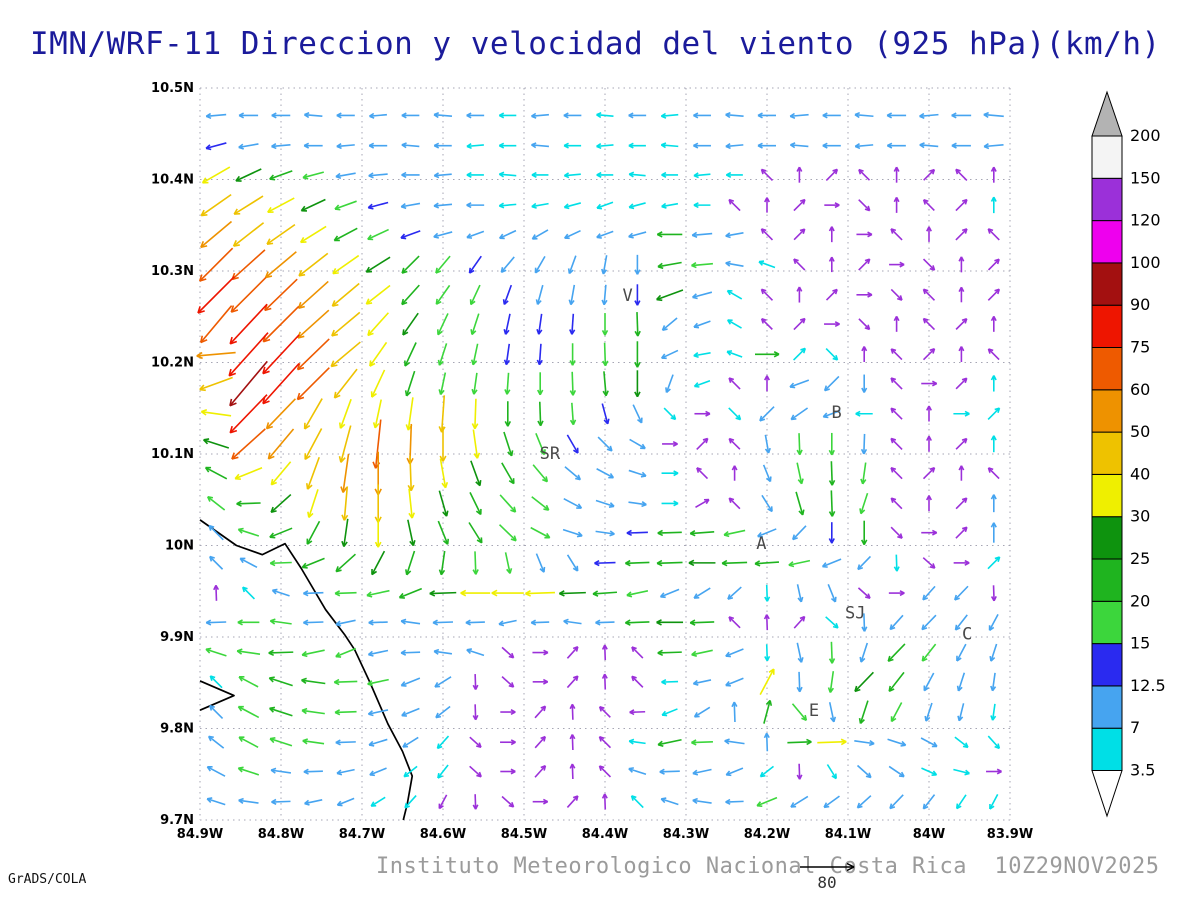  I want to click on svg-text: 9.8N, so click(177, 729).